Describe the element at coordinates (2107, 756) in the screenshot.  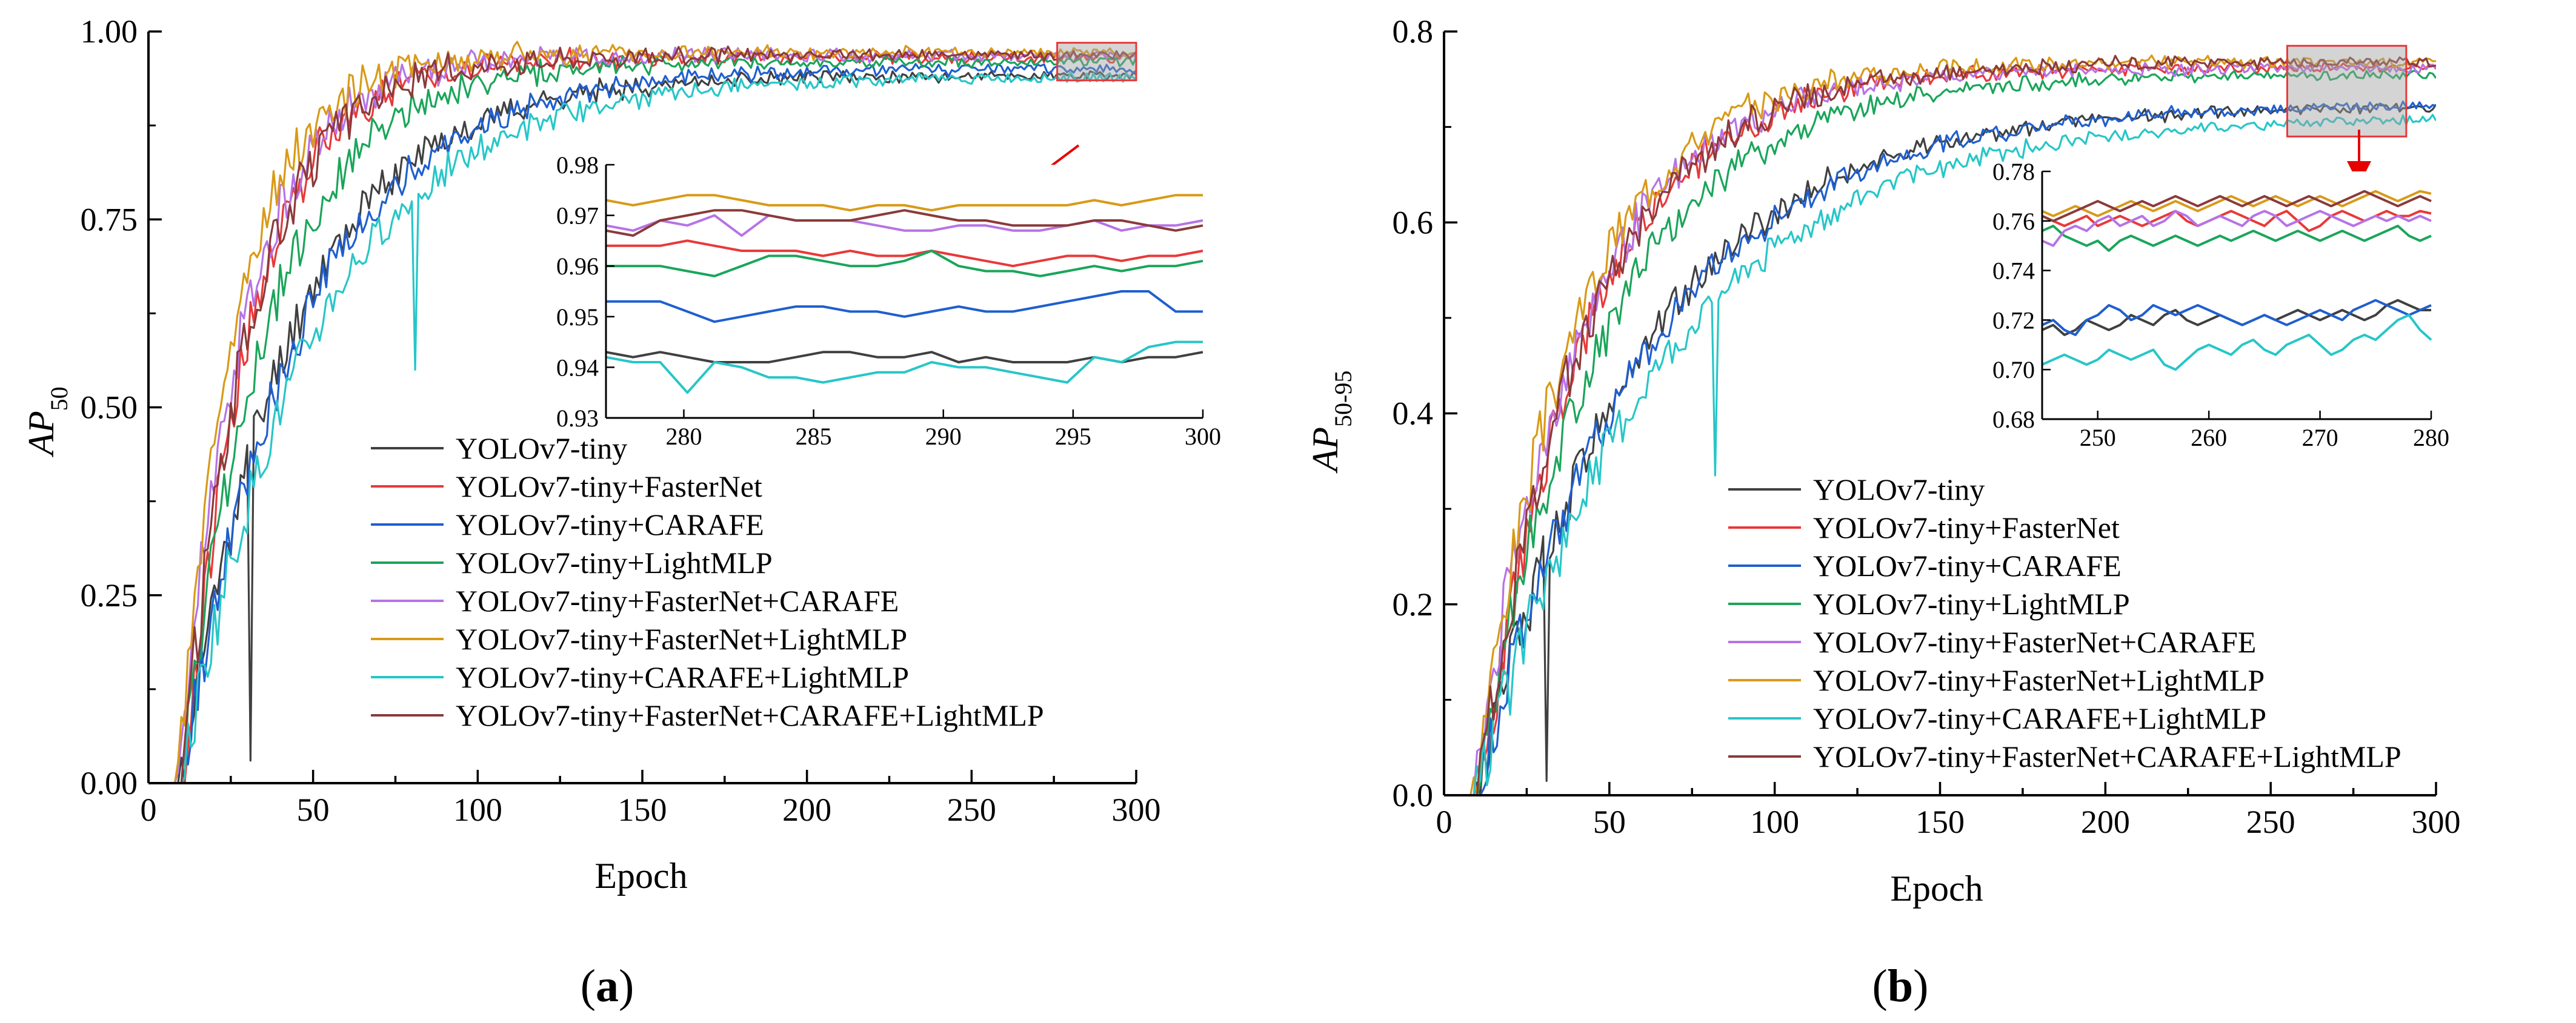
I see `panel-b-legend-label-8: YOLOv7-tiny+FasterNet+CARAFE+LightMLP` at that location.